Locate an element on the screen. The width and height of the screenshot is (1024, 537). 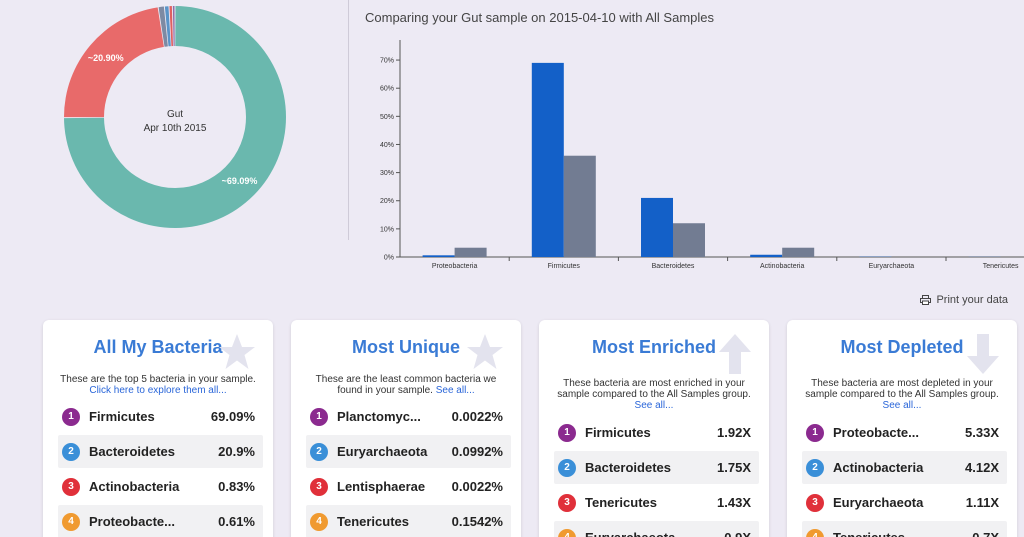
print-data-label: Print your data is located at coordinates (972, 300).